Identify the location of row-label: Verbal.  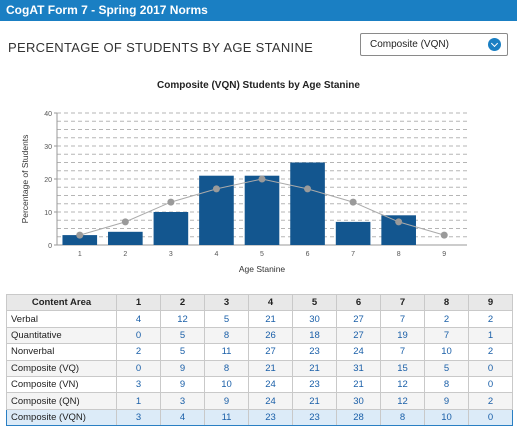
(61, 319).